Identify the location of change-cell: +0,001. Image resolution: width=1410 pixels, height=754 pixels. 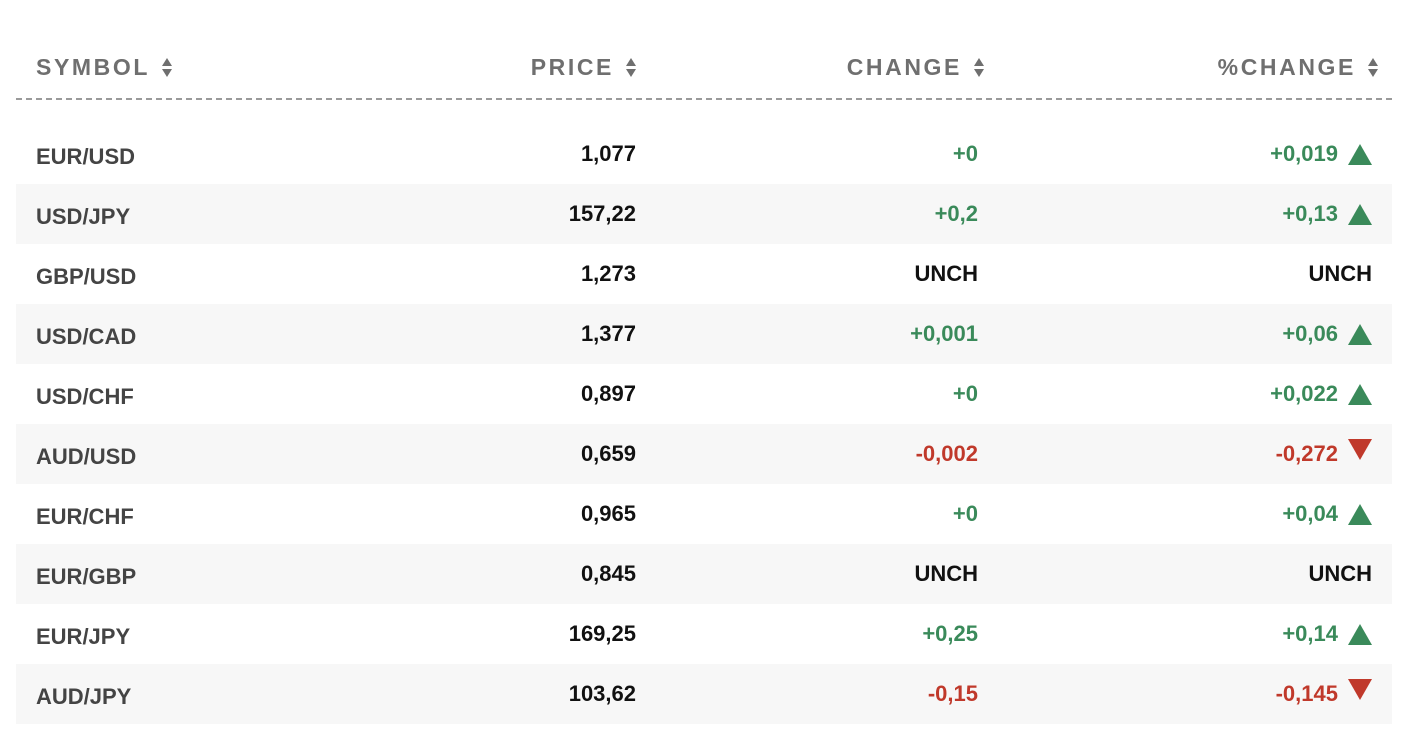
(944, 333).